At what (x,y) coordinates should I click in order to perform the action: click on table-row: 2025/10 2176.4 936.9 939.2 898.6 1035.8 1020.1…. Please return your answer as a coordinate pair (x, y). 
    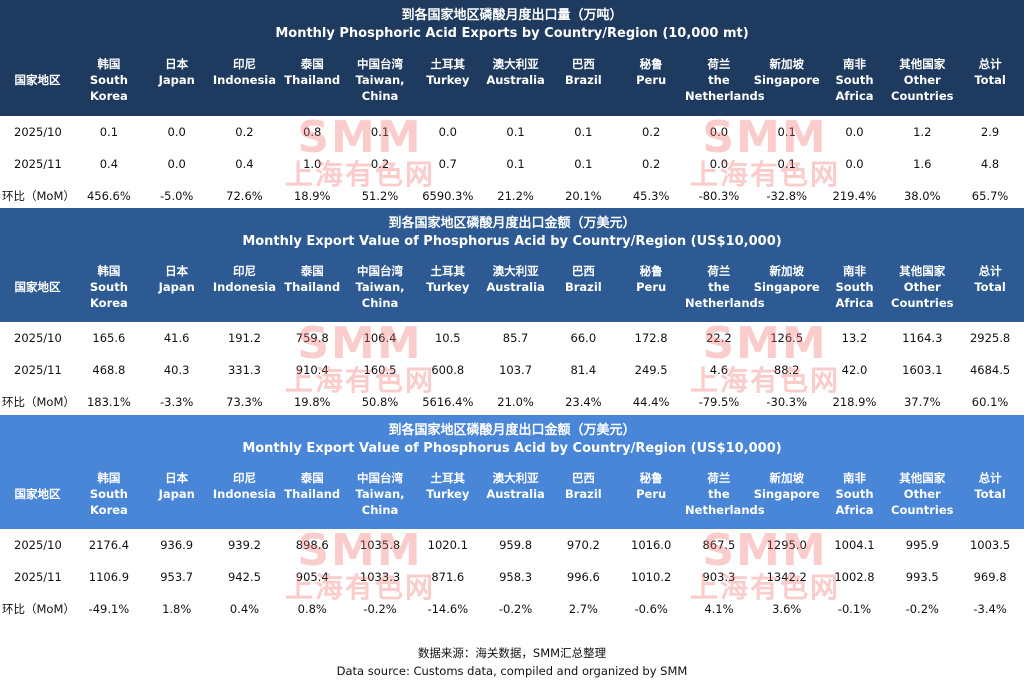
    Looking at the image, I should click on (512, 545).